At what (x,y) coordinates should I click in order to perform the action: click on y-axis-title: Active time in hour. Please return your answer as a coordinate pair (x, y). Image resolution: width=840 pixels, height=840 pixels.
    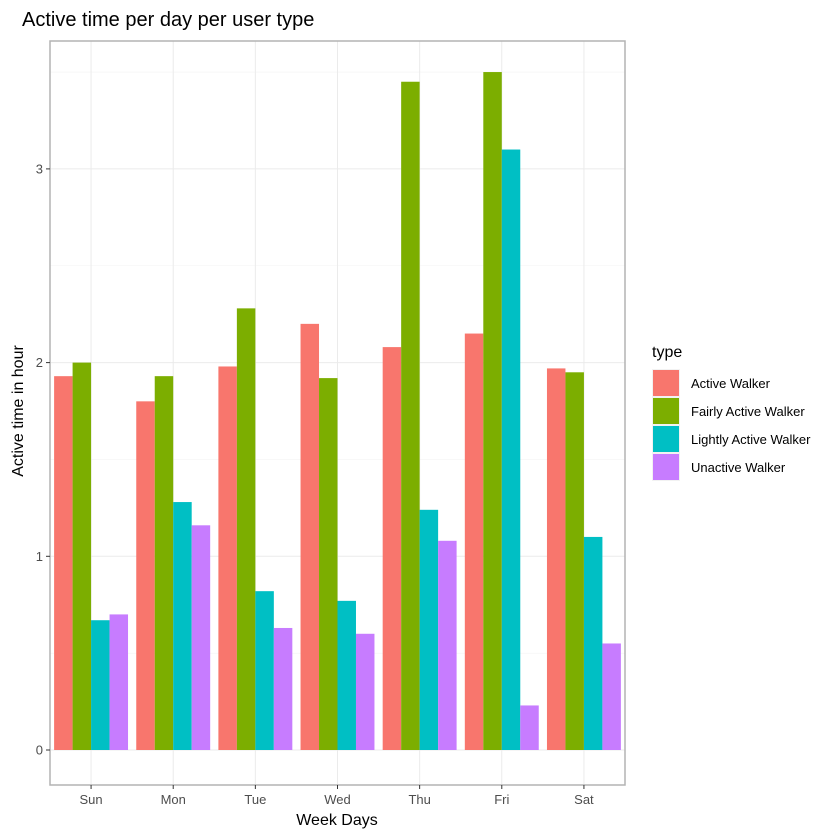
    Looking at the image, I should click on (18, 411).